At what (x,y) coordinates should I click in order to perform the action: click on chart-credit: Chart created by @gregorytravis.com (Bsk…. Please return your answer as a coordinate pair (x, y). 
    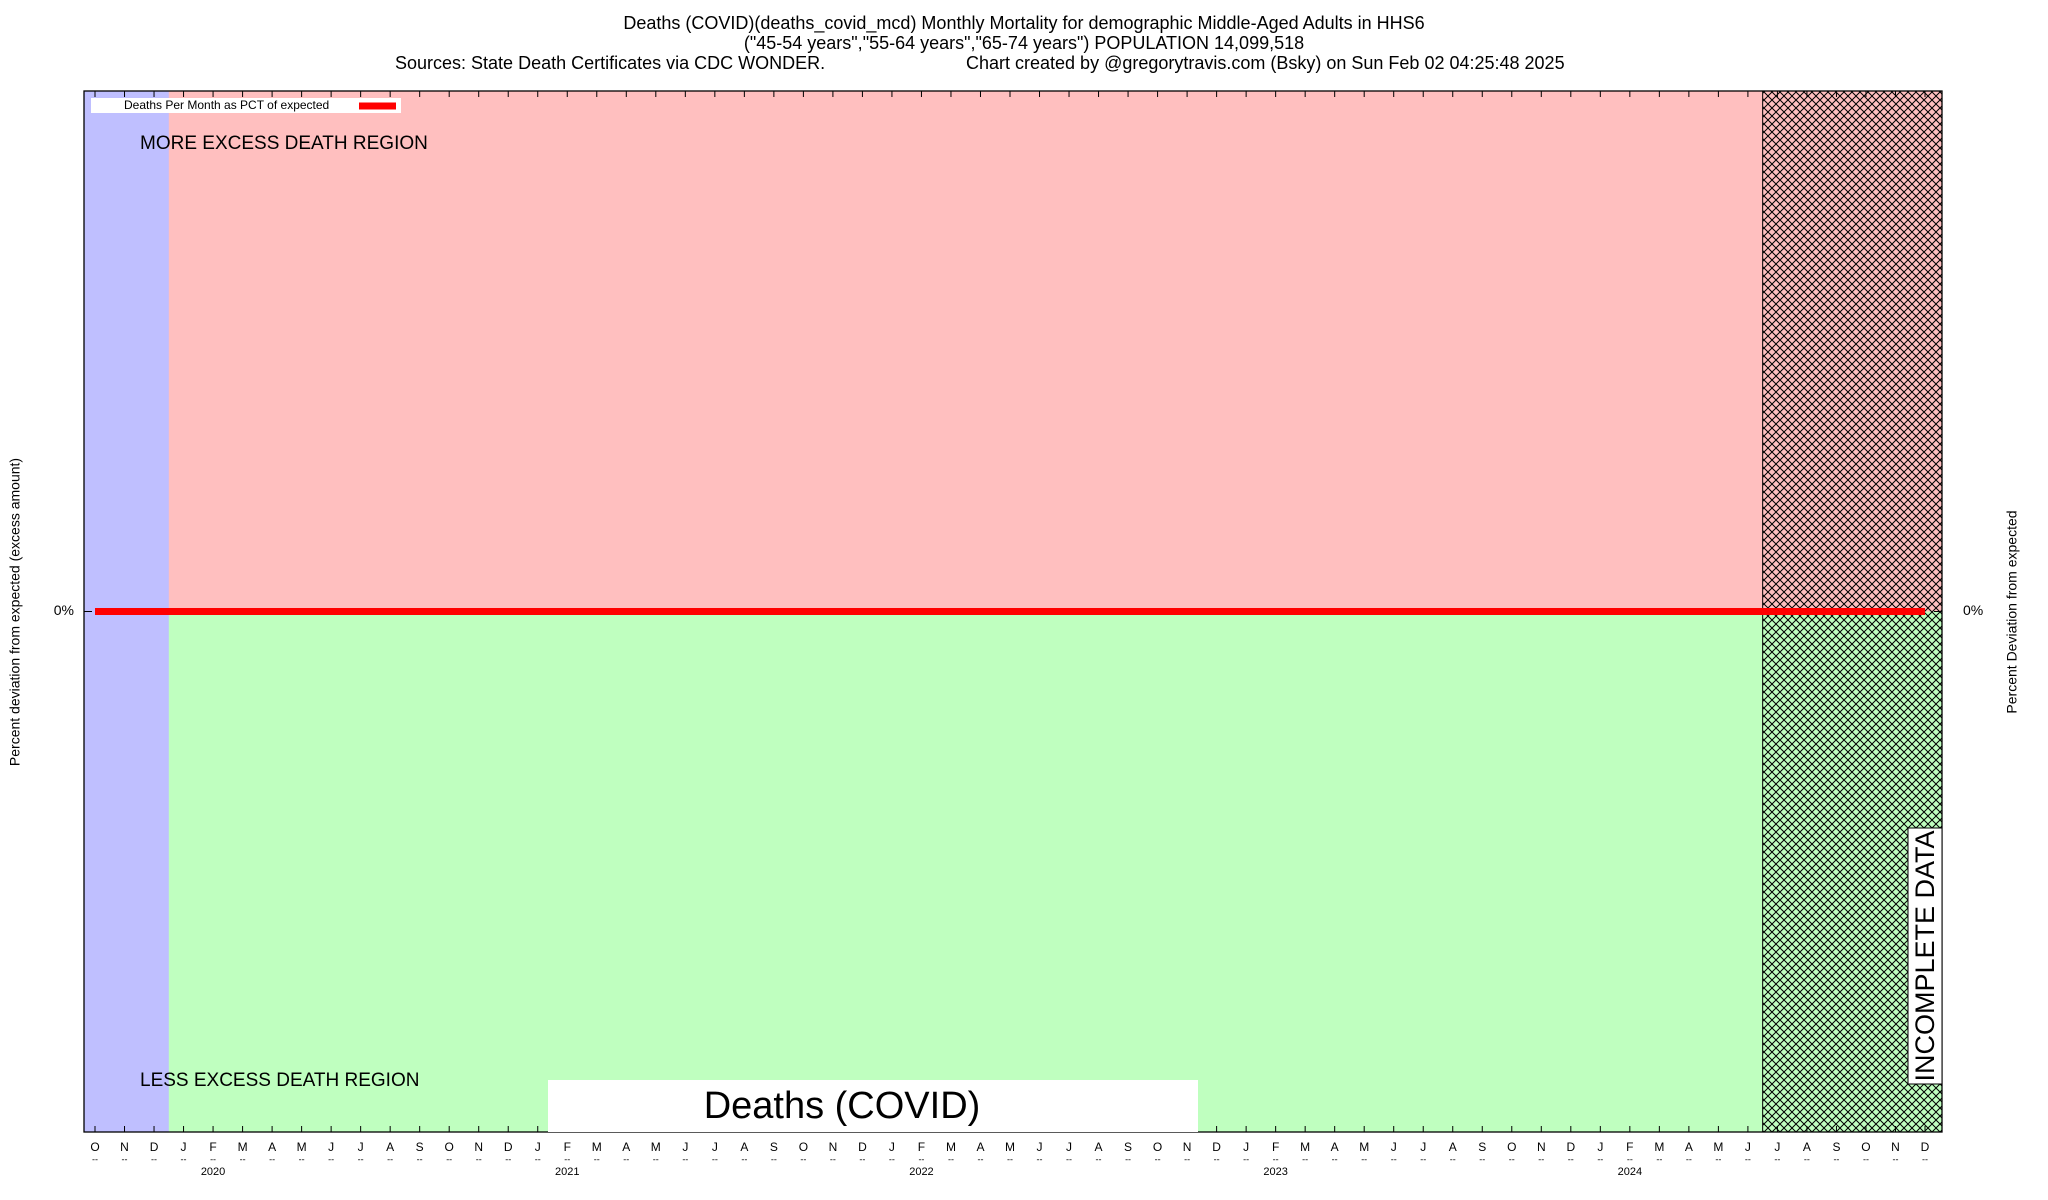
    Looking at the image, I should click on (1265, 63).